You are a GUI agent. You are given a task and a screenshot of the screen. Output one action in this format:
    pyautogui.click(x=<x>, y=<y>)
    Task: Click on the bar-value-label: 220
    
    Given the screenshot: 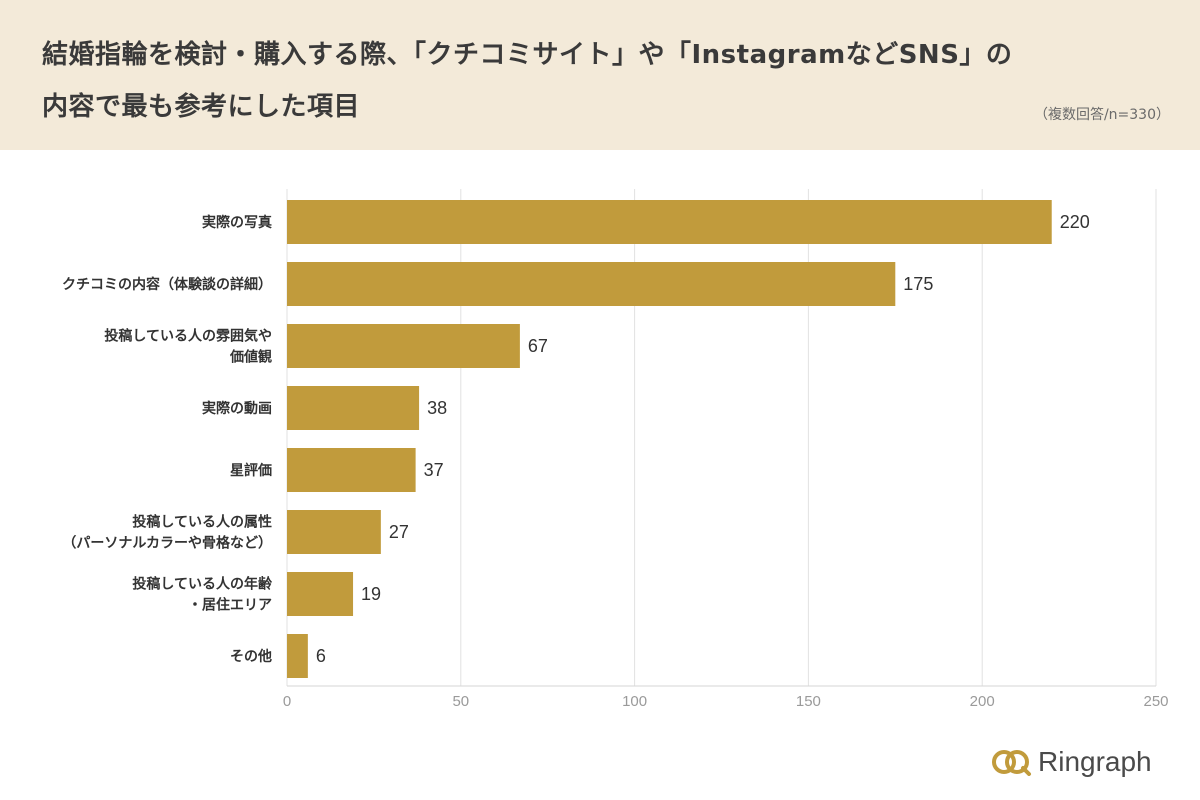 What is the action you would take?
    pyautogui.click(x=1075, y=222)
    